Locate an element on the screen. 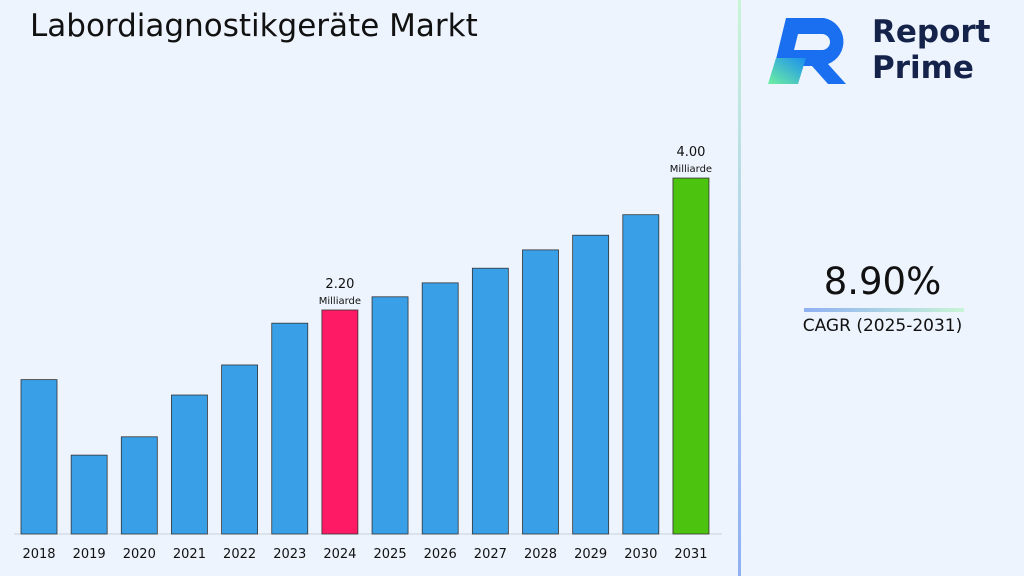 Image resolution: width=1024 pixels, height=576 pixels. x-tick-label: 2018 is located at coordinates (38, 554).